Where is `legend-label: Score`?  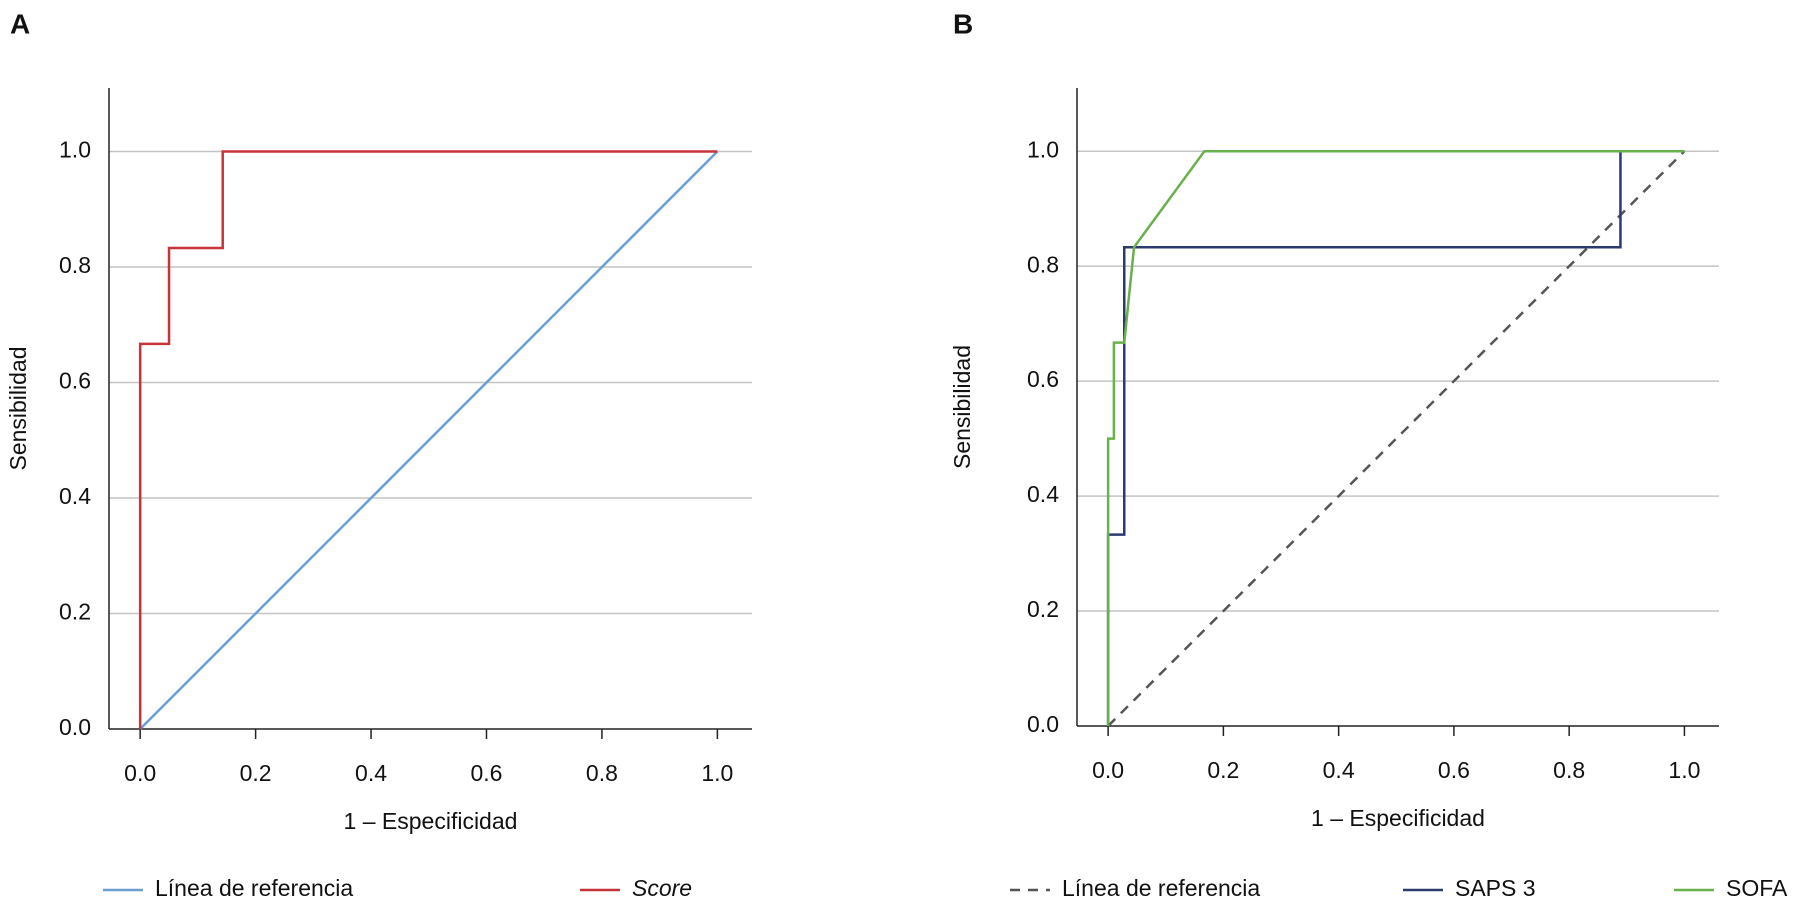 legend-label: Score is located at coordinates (662, 888).